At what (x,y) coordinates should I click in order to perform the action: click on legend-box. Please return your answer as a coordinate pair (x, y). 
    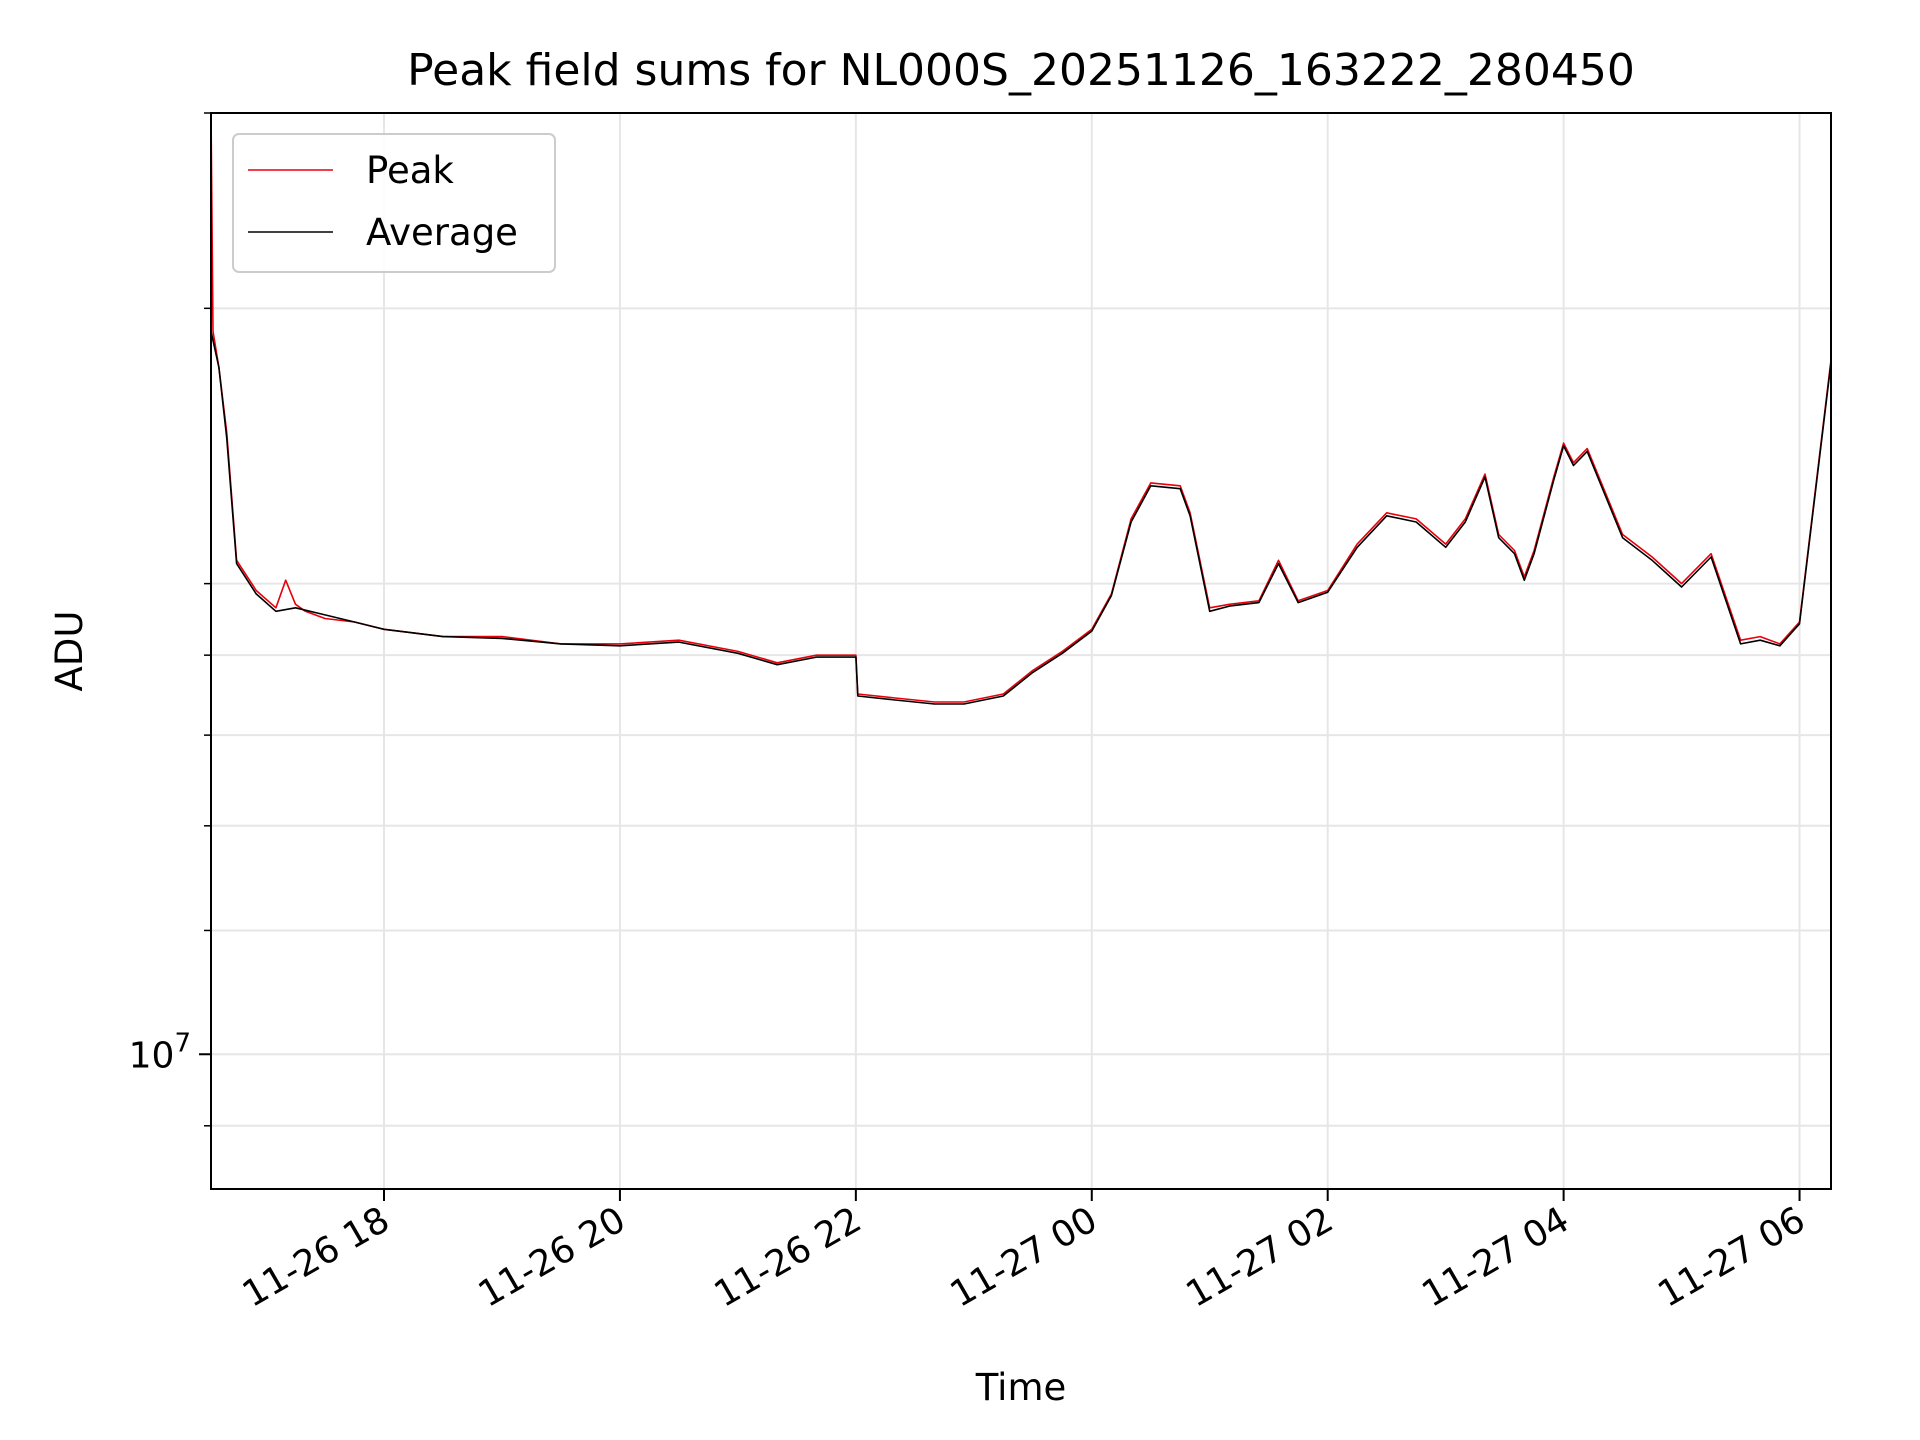
    Looking at the image, I should click on (394, 203).